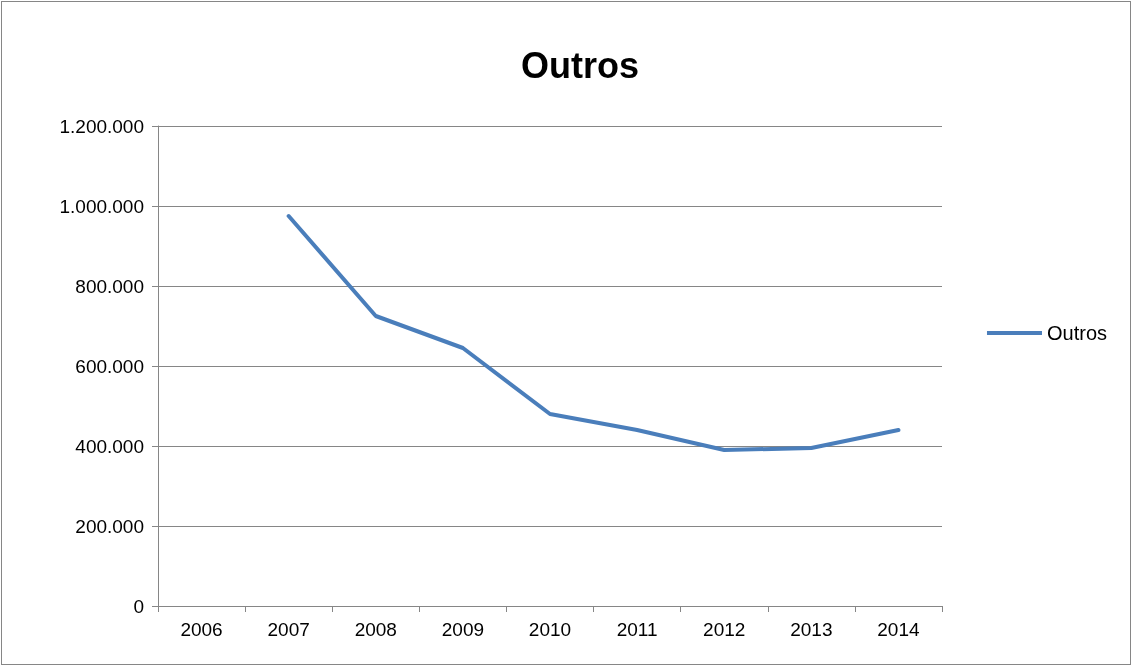 Image resolution: width=1132 pixels, height=666 pixels. Describe the element at coordinates (109, 526) in the screenshot. I see `y-tick-label: 200.000` at that location.